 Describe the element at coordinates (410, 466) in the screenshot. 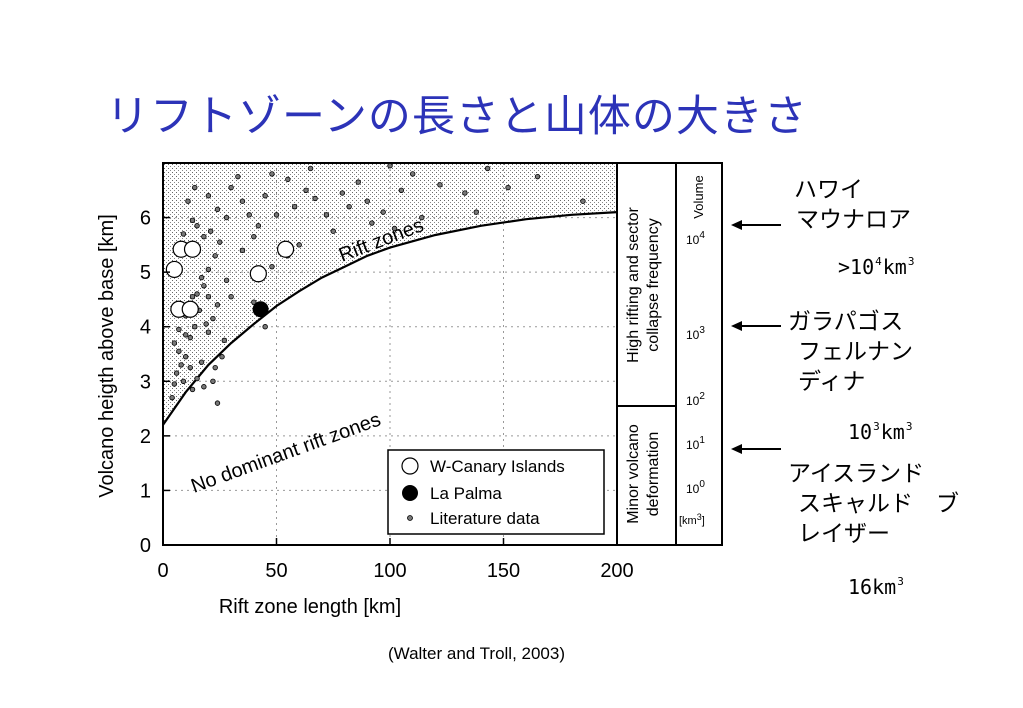

I see `legend-open-circle-icon` at that location.